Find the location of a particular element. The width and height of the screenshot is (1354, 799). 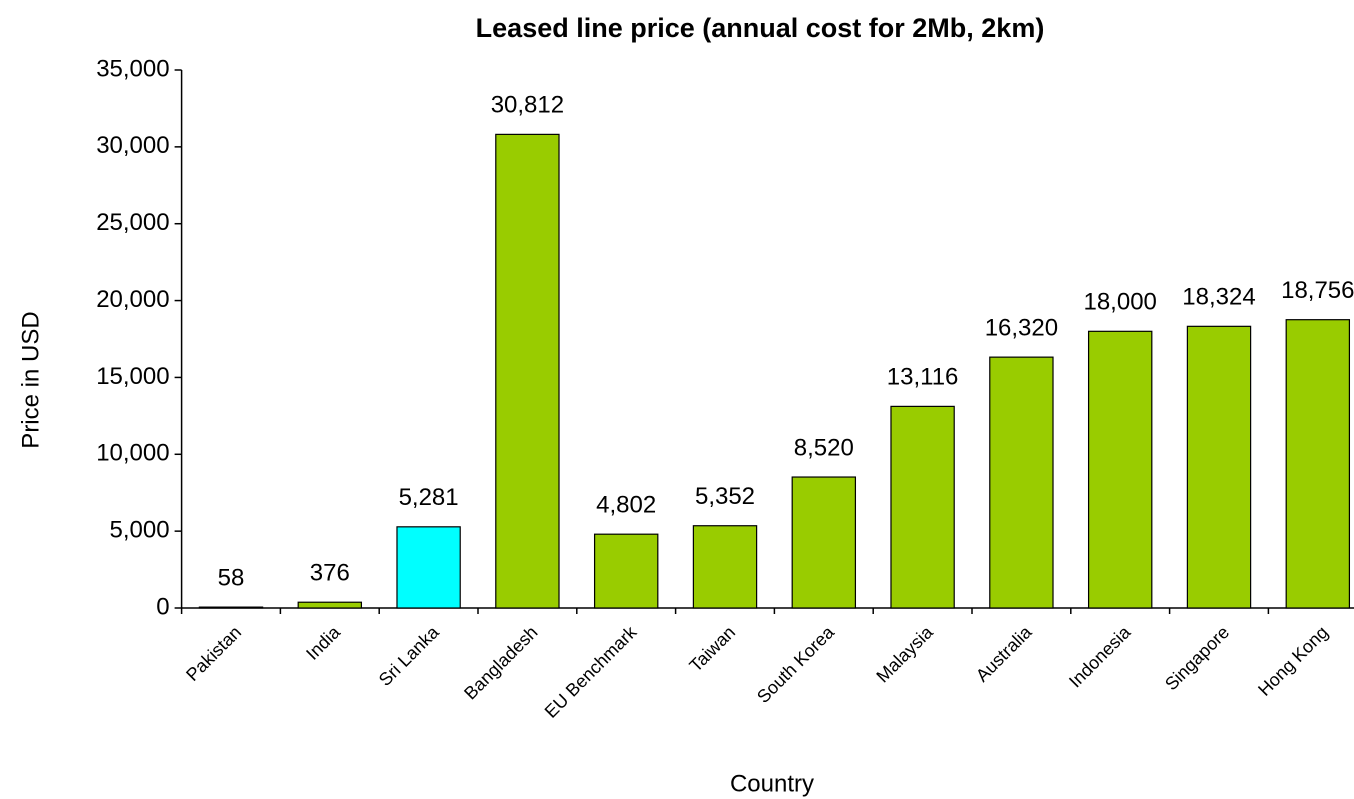

y-tick-label: 35,000 is located at coordinates (132, 68).